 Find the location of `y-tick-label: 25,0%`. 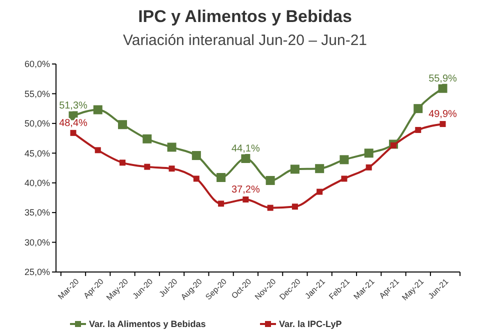

y-tick-label: 25,0% is located at coordinates (37, 272).